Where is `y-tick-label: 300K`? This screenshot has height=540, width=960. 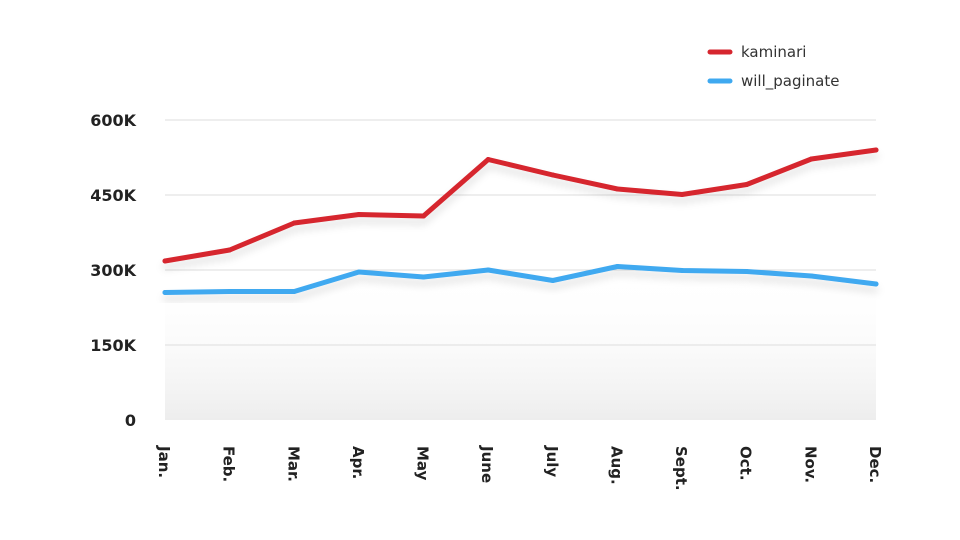
y-tick-label: 300K is located at coordinates (113, 270).